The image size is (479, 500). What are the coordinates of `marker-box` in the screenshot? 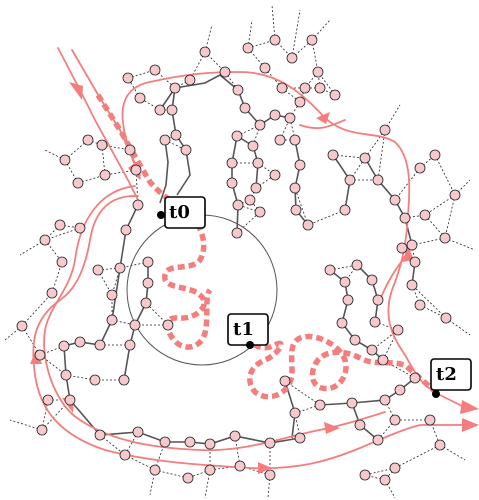 It's located at (185, 212).